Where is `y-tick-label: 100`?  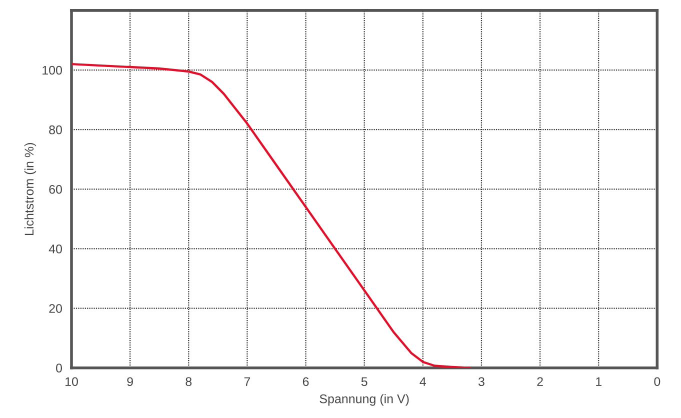
y-tick-label: 100 is located at coordinates (52, 70).